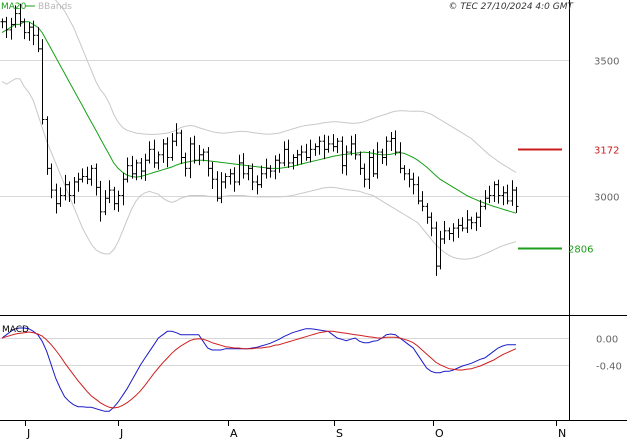 This screenshot has width=627, height=440. I want to click on copyright-label: © TEC 27/10/2024 4:0 GMT, so click(511, 7).